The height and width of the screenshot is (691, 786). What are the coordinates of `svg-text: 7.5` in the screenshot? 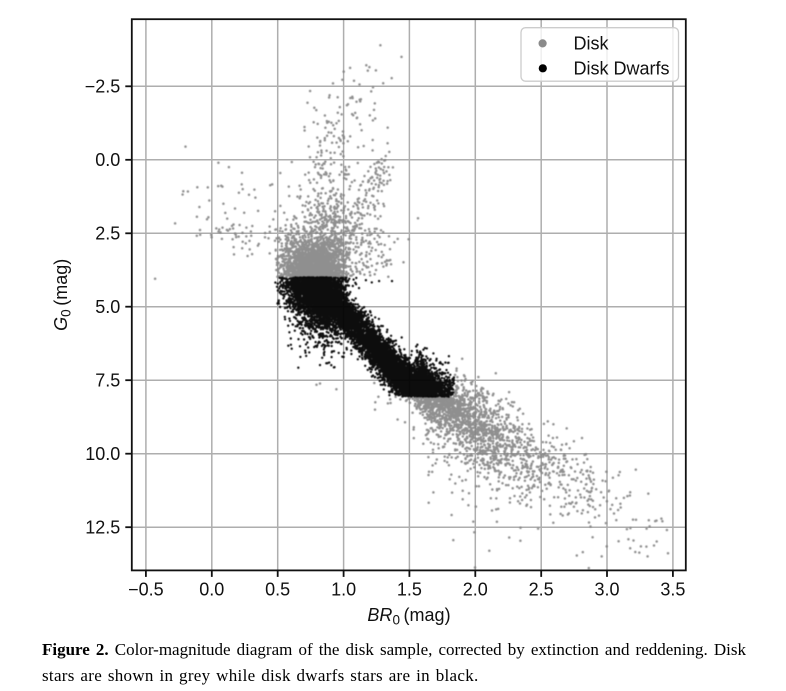 It's located at (107, 380).